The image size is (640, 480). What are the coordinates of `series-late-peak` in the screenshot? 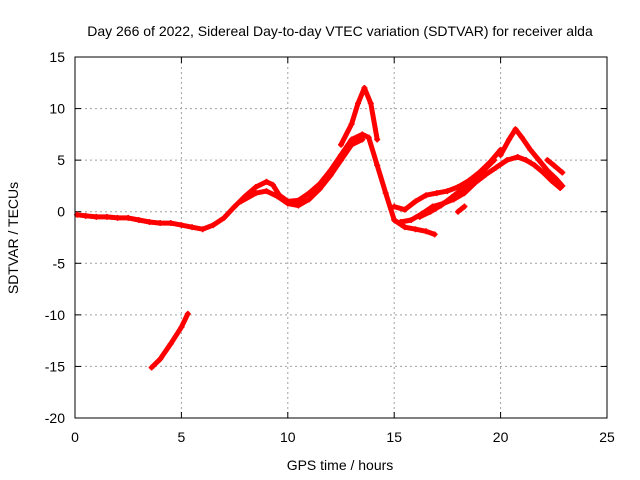 It's located at (531, 157).